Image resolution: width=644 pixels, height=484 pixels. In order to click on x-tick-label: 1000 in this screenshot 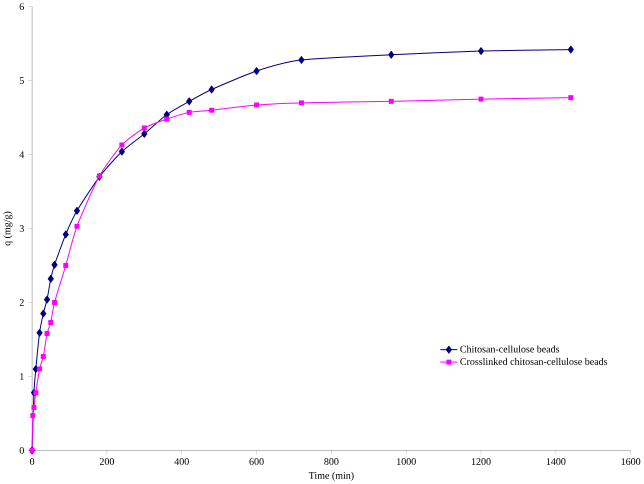, I will do `click(406, 461)`.